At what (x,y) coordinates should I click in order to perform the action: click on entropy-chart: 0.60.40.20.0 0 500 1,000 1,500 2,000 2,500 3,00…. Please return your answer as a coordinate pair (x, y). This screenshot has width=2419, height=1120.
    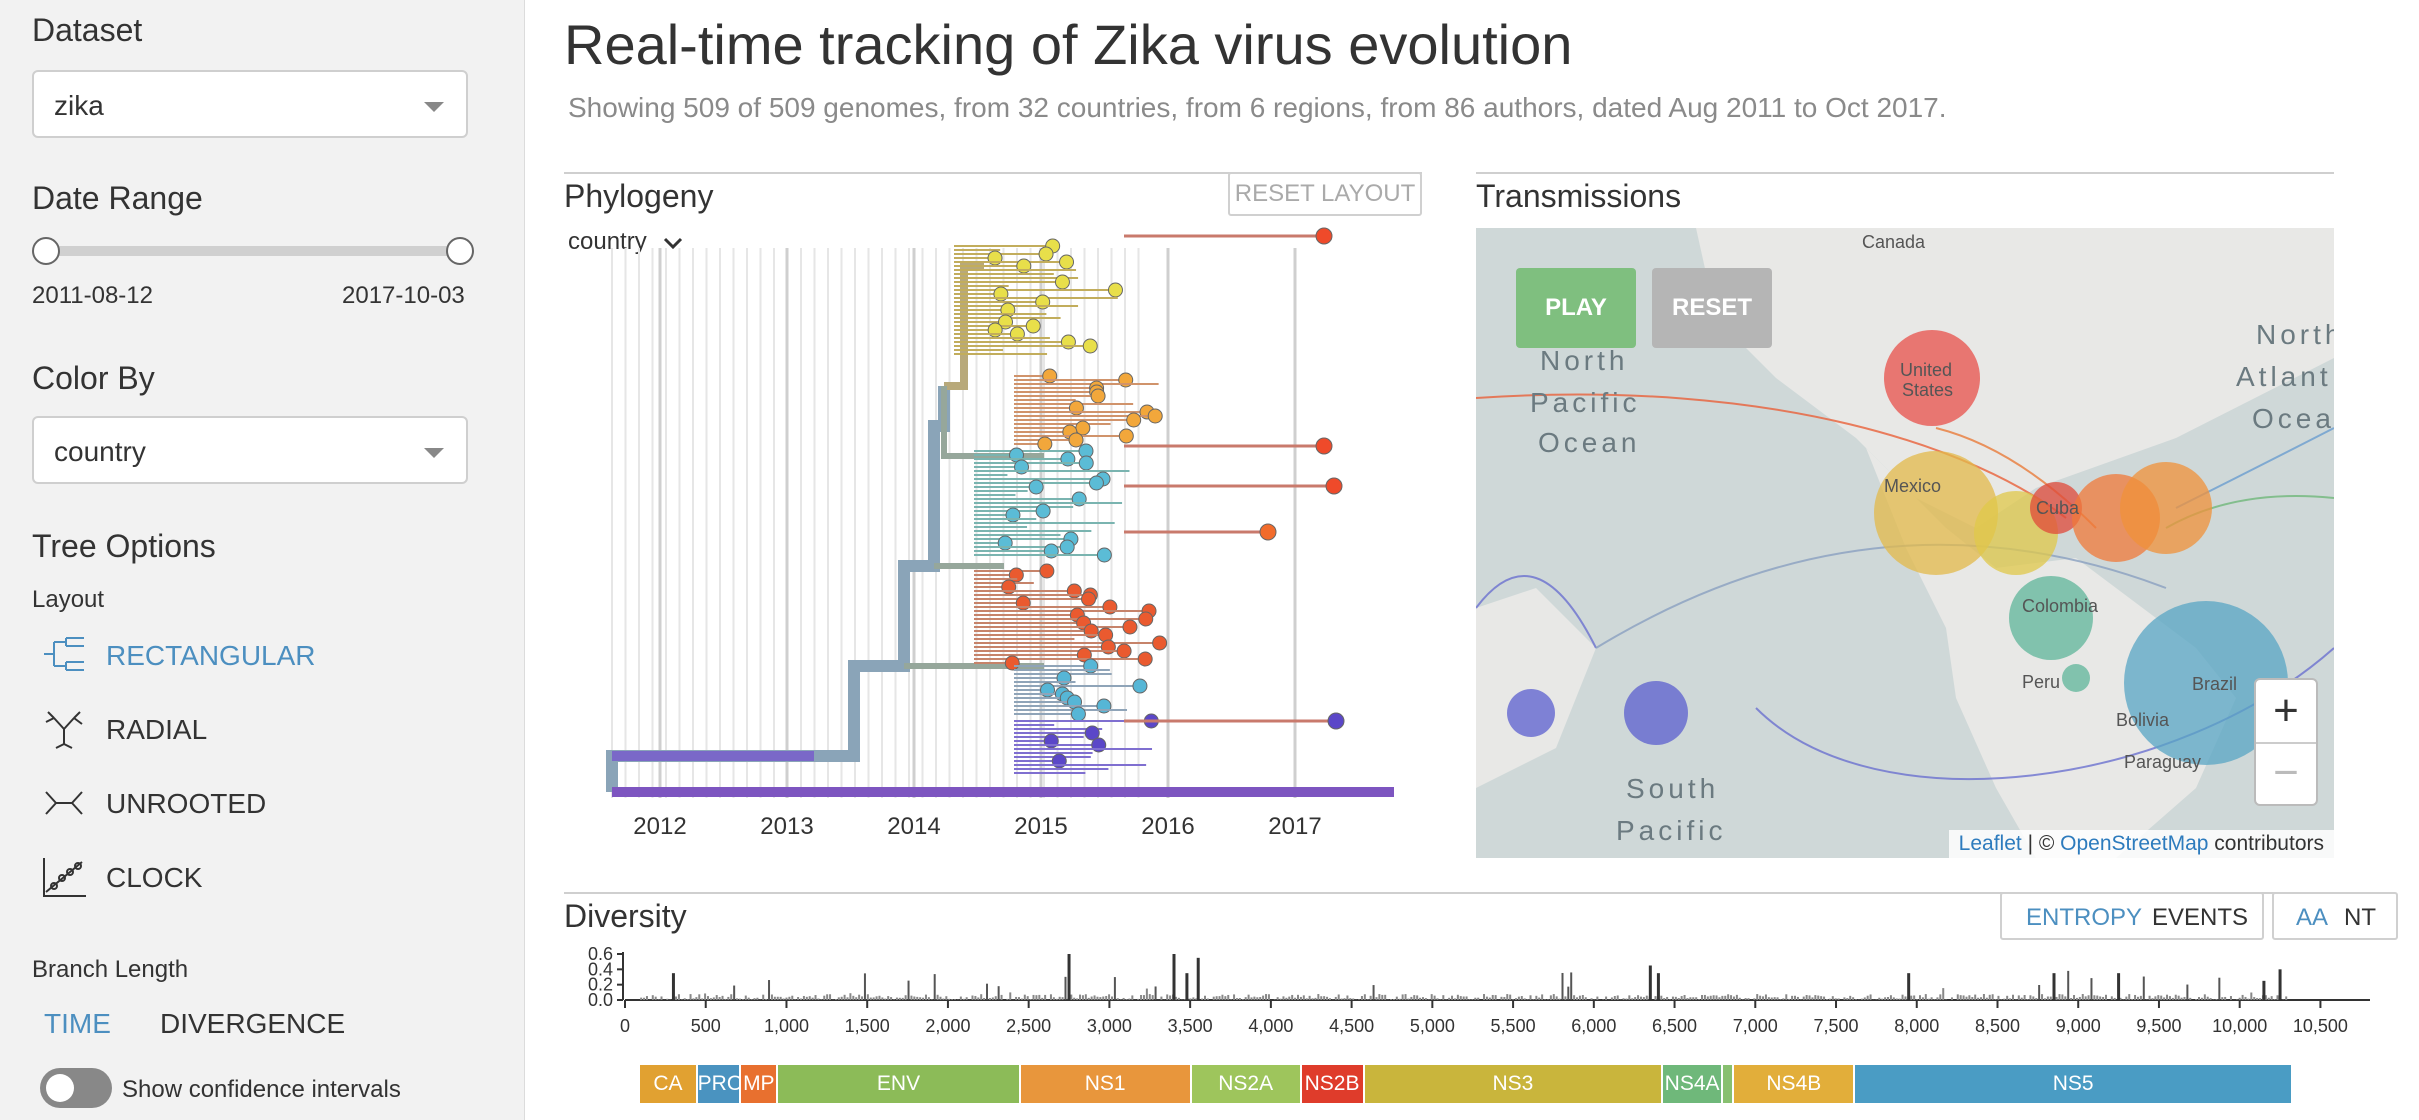
    Looking at the image, I should click on (1479, 994).